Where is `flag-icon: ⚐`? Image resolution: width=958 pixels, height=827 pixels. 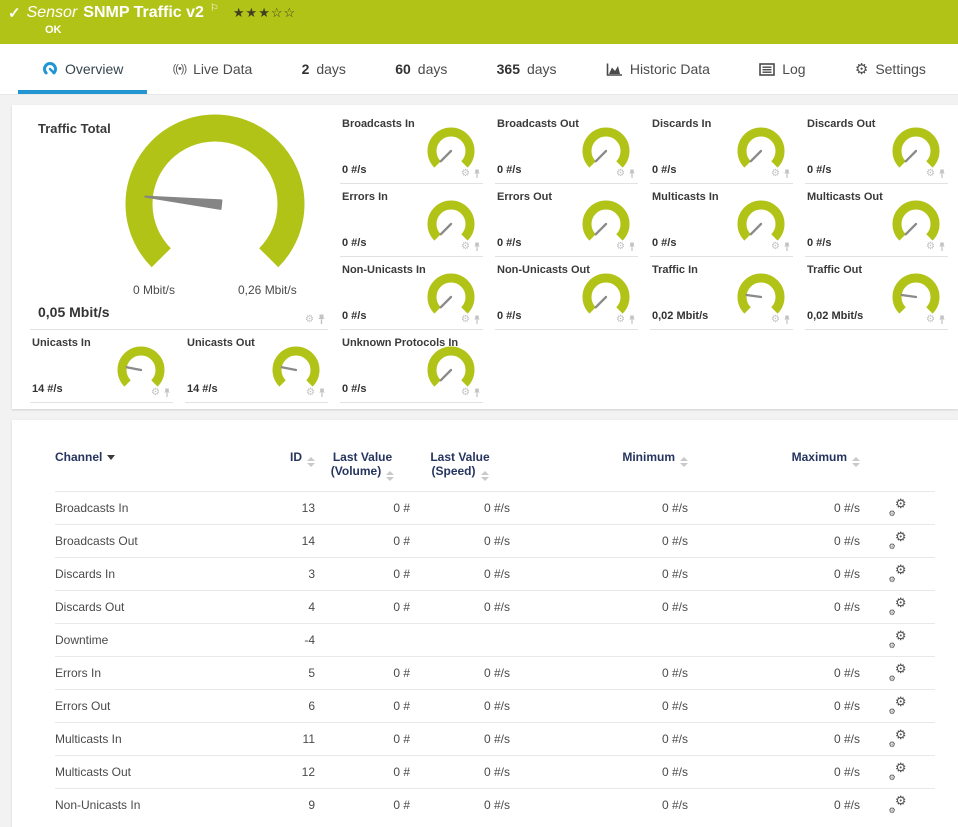 flag-icon: ⚐ is located at coordinates (214, 8).